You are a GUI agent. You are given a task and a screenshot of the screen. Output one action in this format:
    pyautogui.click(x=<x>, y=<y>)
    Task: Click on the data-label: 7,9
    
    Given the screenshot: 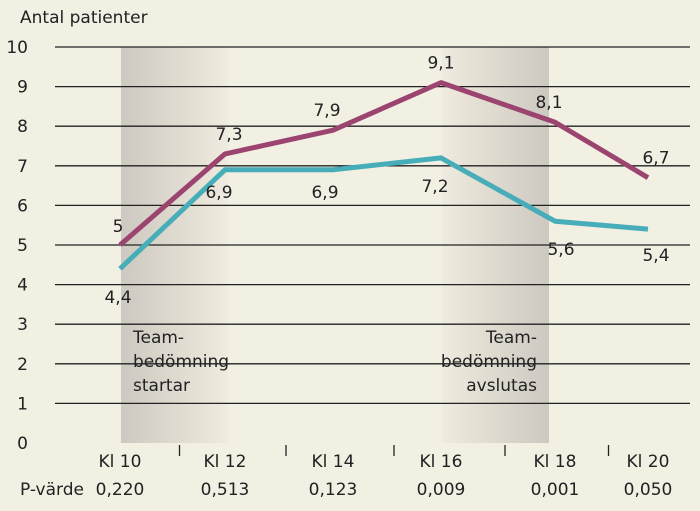 What is the action you would take?
    pyautogui.click(x=326, y=111)
    